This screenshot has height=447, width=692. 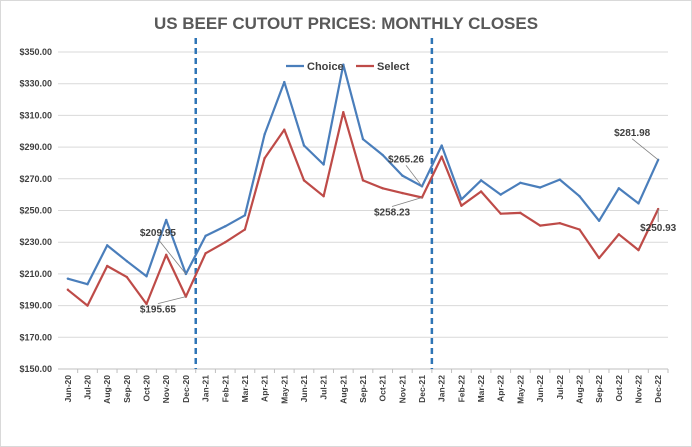 What do you see at coordinates (619, 388) in the screenshot?
I see `x-tick-label: Oct-22` at bounding box center [619, 388].